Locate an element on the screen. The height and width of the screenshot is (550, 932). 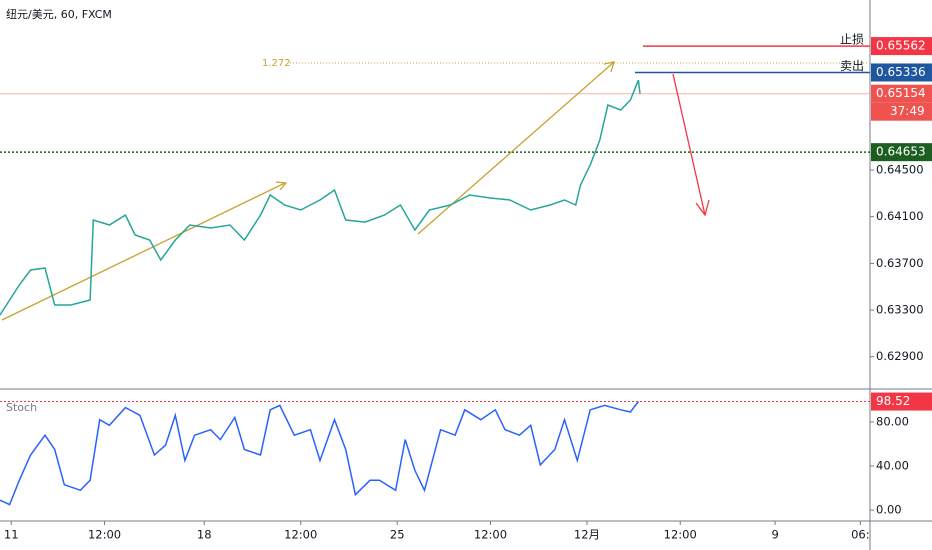
y-tick-label: 0.63700 is located at coordinates (900, 263).